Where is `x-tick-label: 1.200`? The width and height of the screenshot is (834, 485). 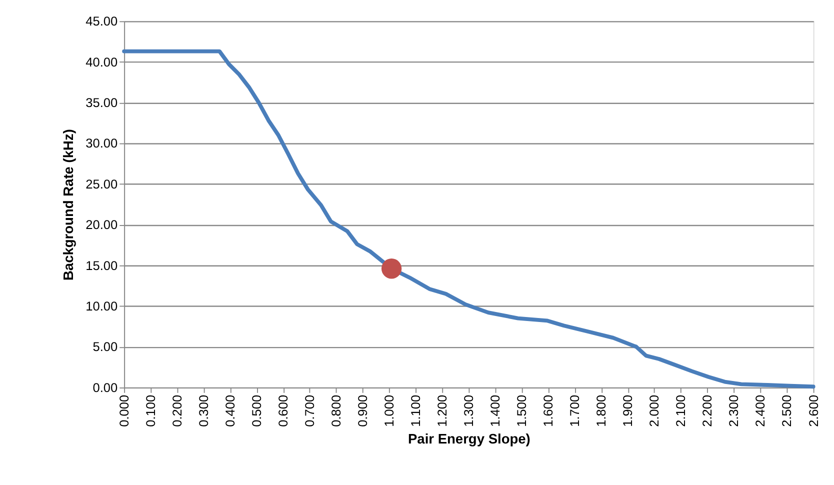 x-tick-label: 1.200 is located at coordinates (442, 410).